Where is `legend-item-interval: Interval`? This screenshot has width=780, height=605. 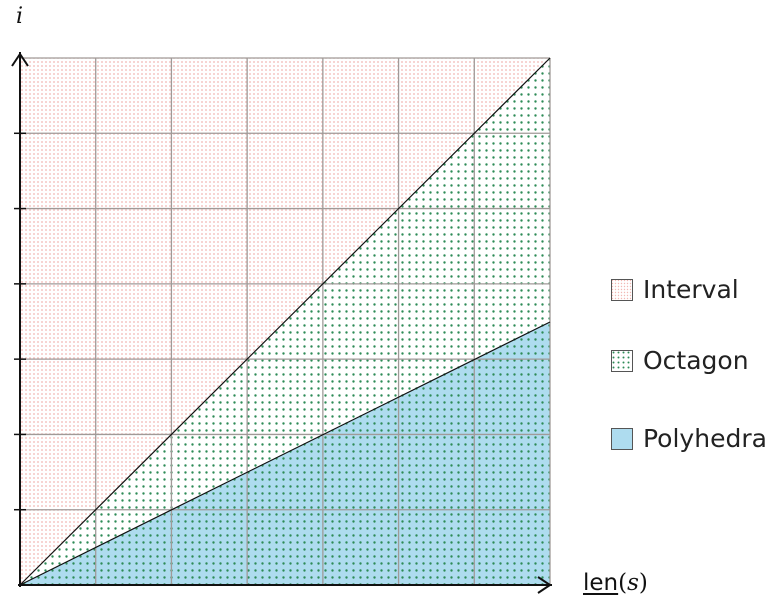 legend-item-interval: Interval is located at coordinates (675, 289).